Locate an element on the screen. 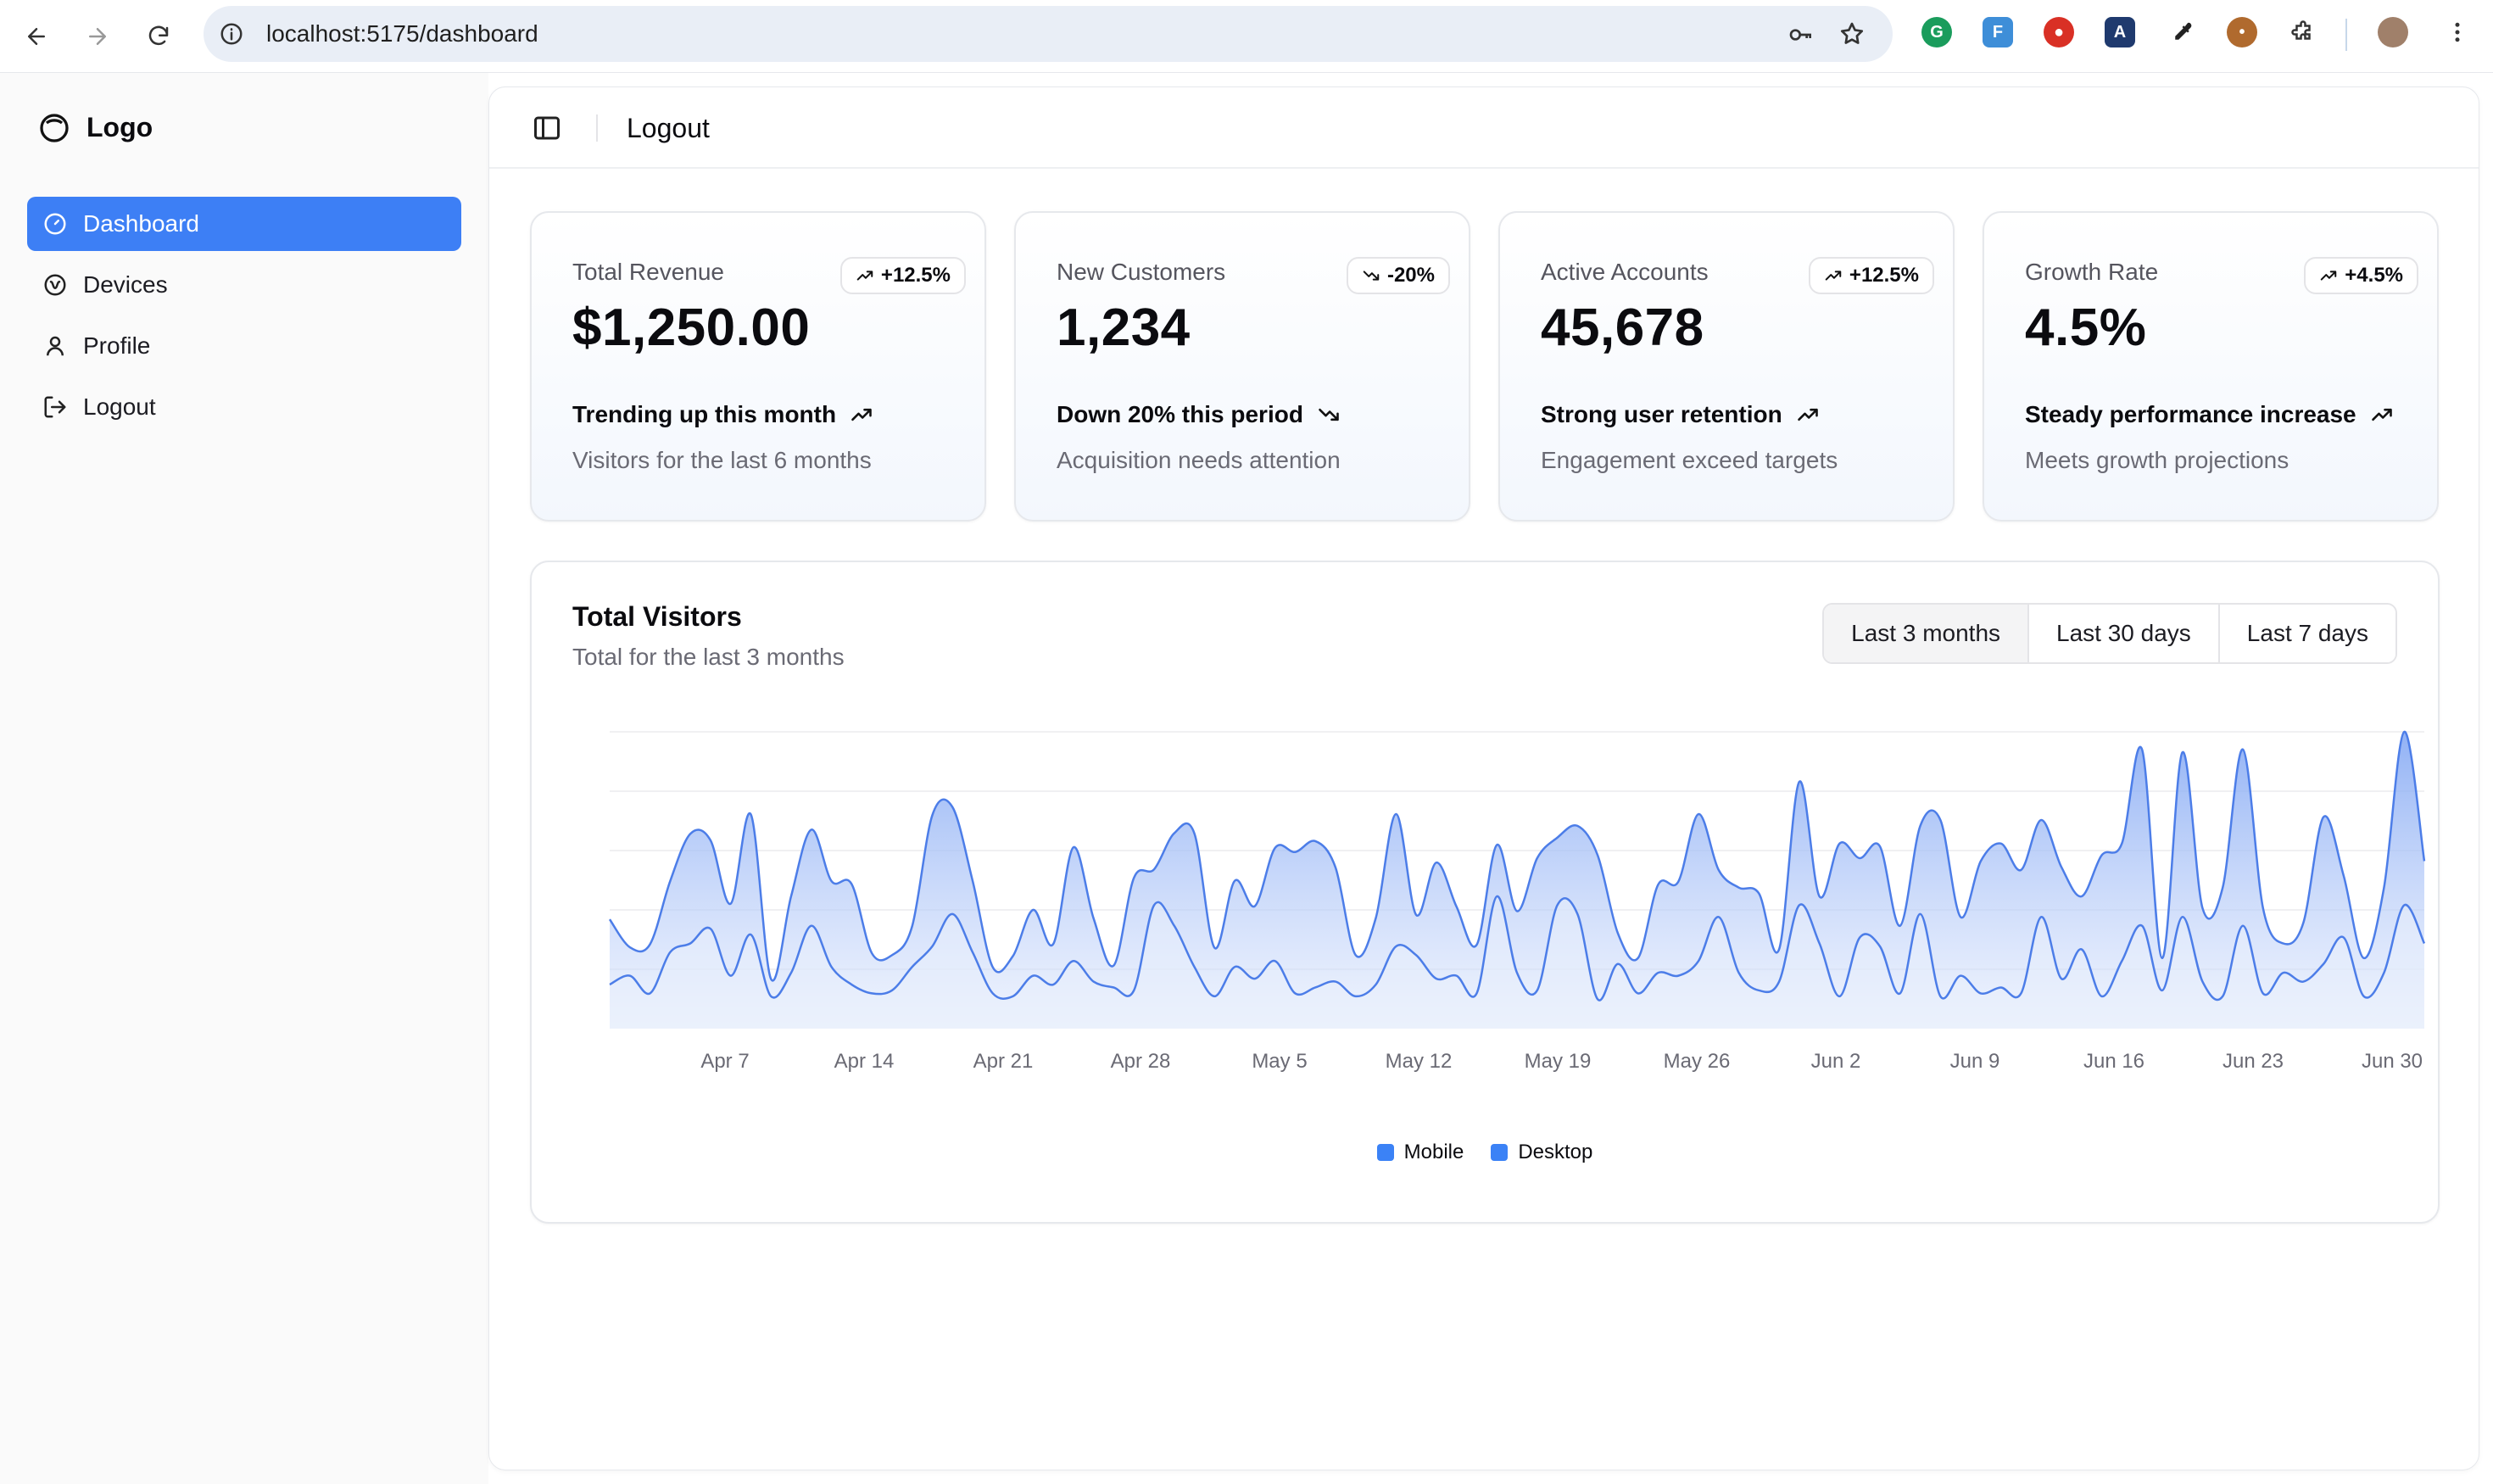 The image size is (2493, 1484). logout-icon is located at coordinates (55, 407).